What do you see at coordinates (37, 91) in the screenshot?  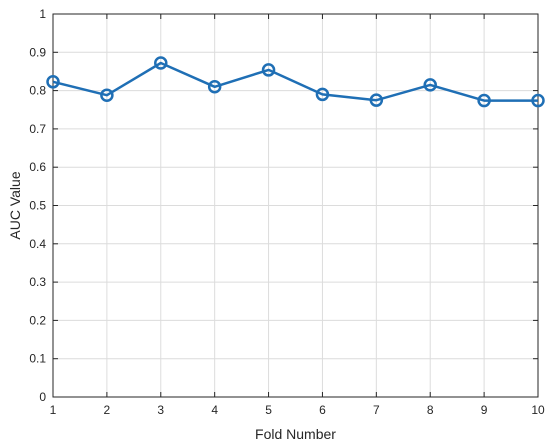 I see `y-tick-label: 0.8` at bounding box center [37, 91].